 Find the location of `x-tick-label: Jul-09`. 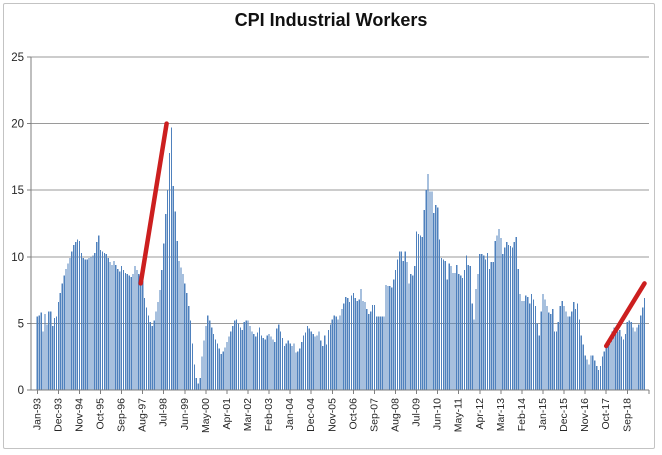

x-tick-label: Jul-09 is located at coordinates (417, 412).